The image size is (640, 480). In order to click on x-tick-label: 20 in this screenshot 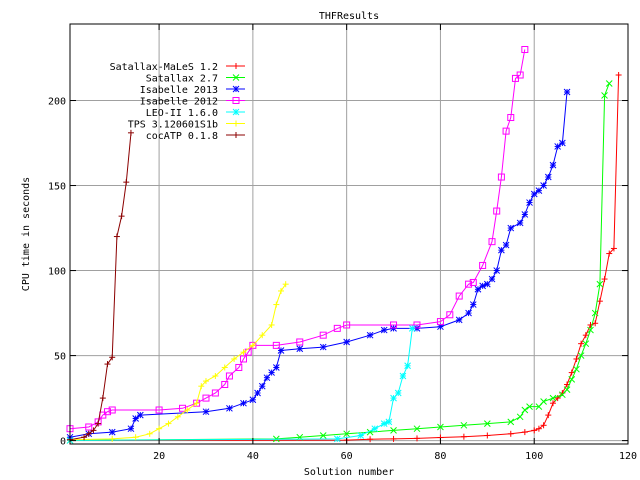, I will do `click(159, 456)`.